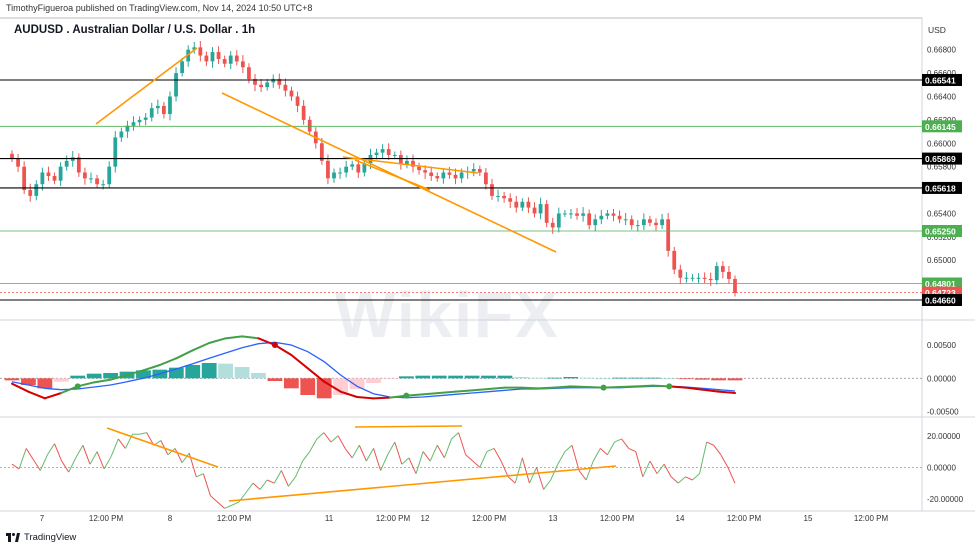 The height and width of the screenshot is (550, 975). What do you see at coordinates (170, 518) in the screenshot?
I see `time-tick-label: 8` at bounding box center [170, 518].